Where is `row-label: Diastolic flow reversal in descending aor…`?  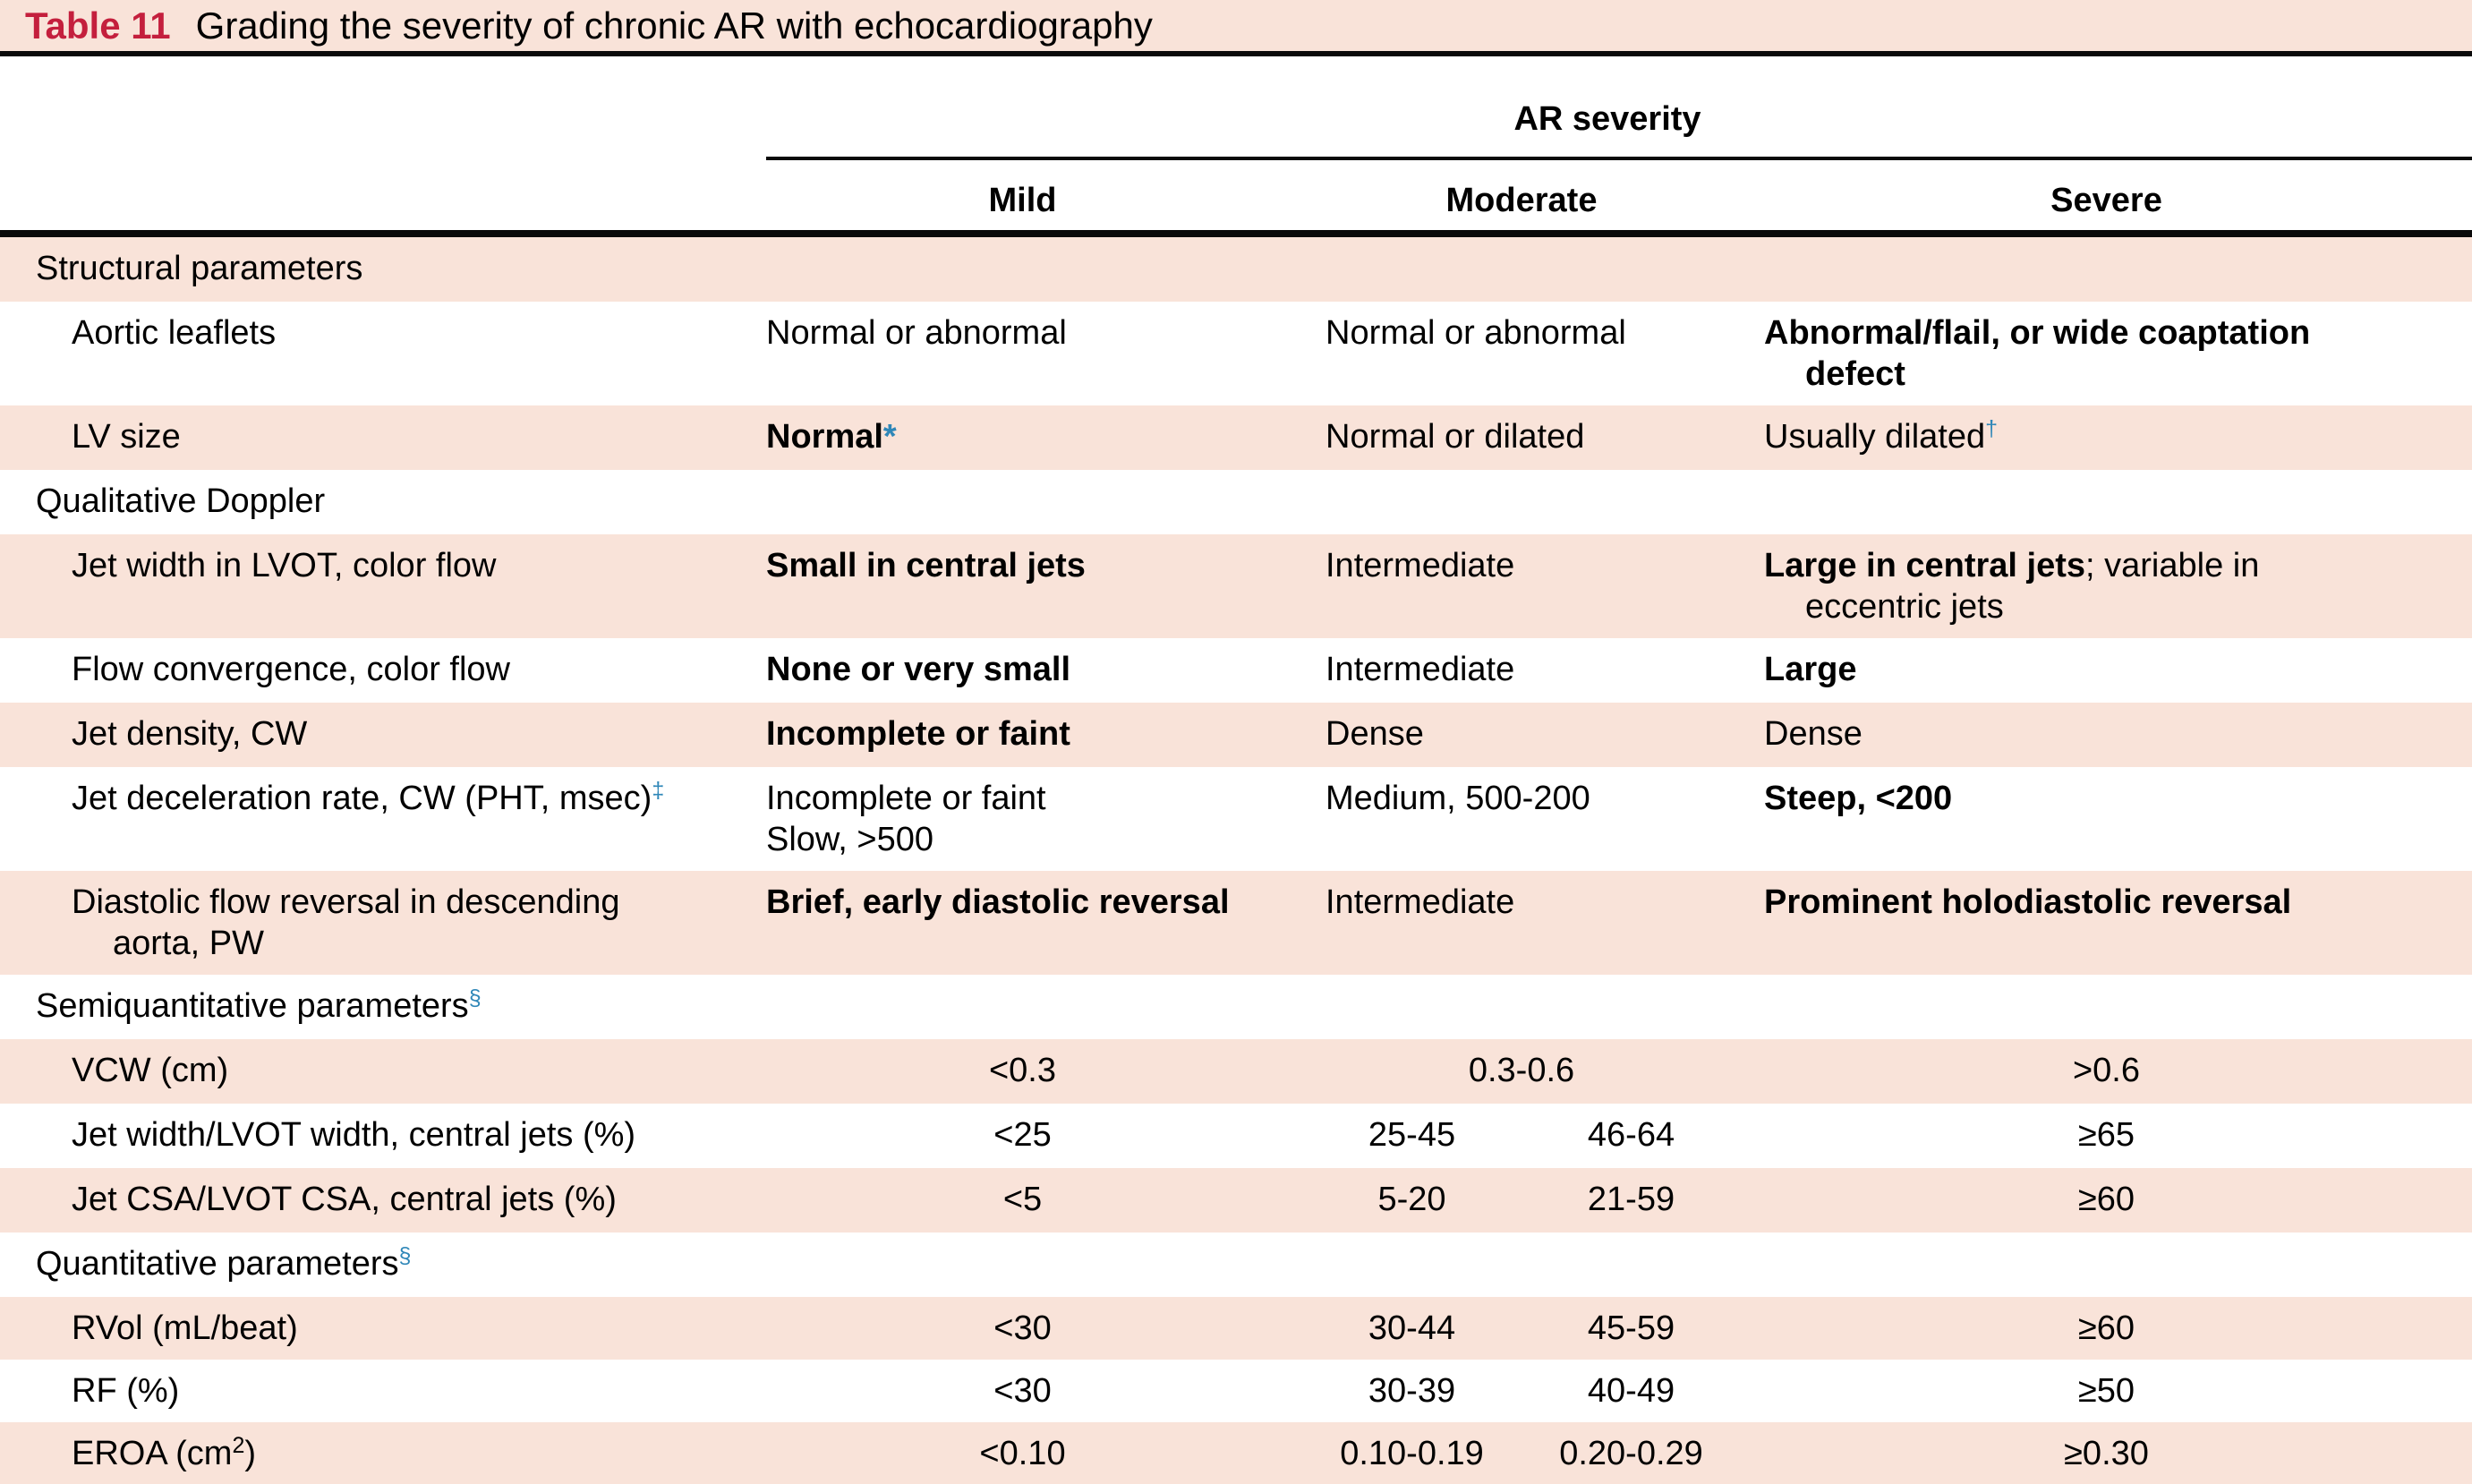
row-label: Diastolic flow reversal in descending aor… is located at coordinates (371, 923).